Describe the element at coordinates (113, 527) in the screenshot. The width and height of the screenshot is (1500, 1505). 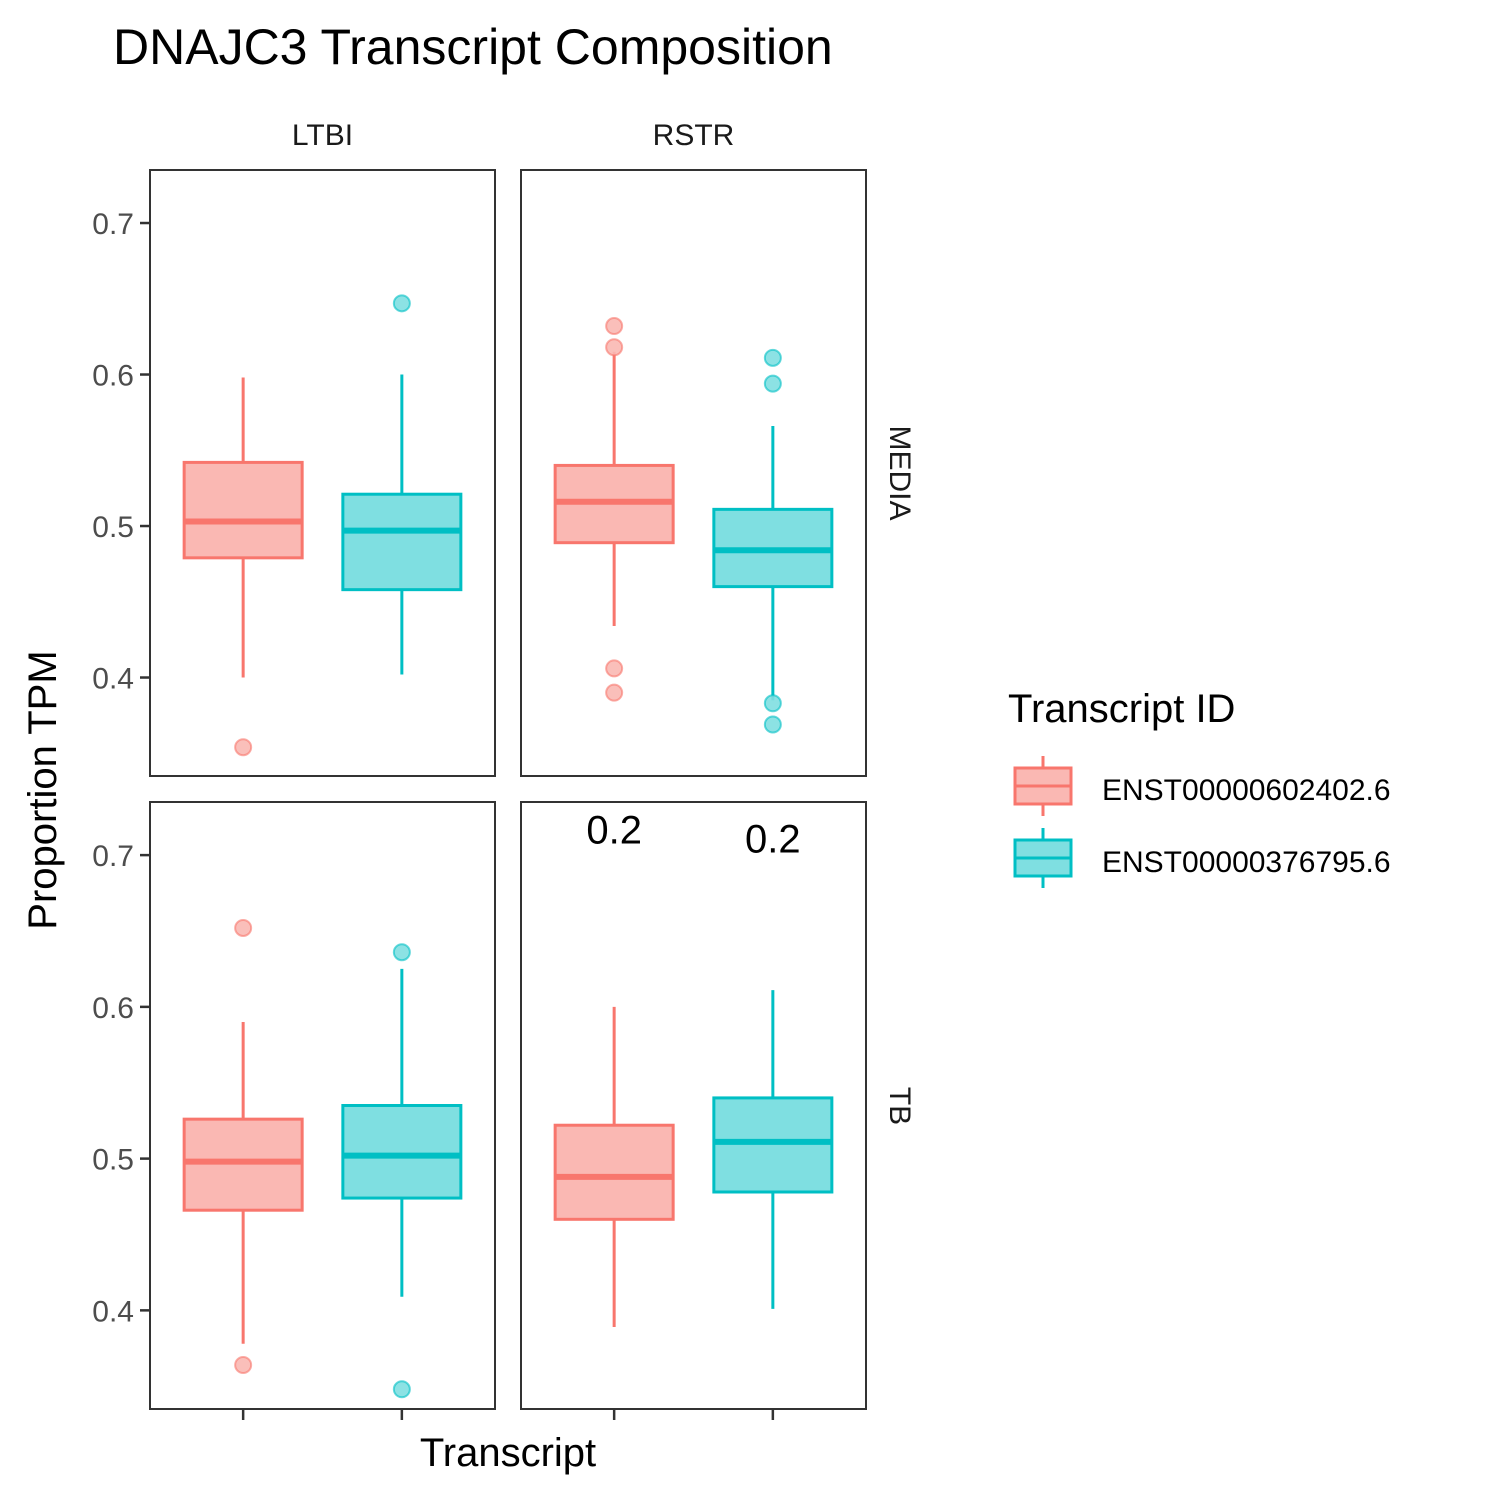
I see `y-tick-label-media-1: 0.5` at that location.